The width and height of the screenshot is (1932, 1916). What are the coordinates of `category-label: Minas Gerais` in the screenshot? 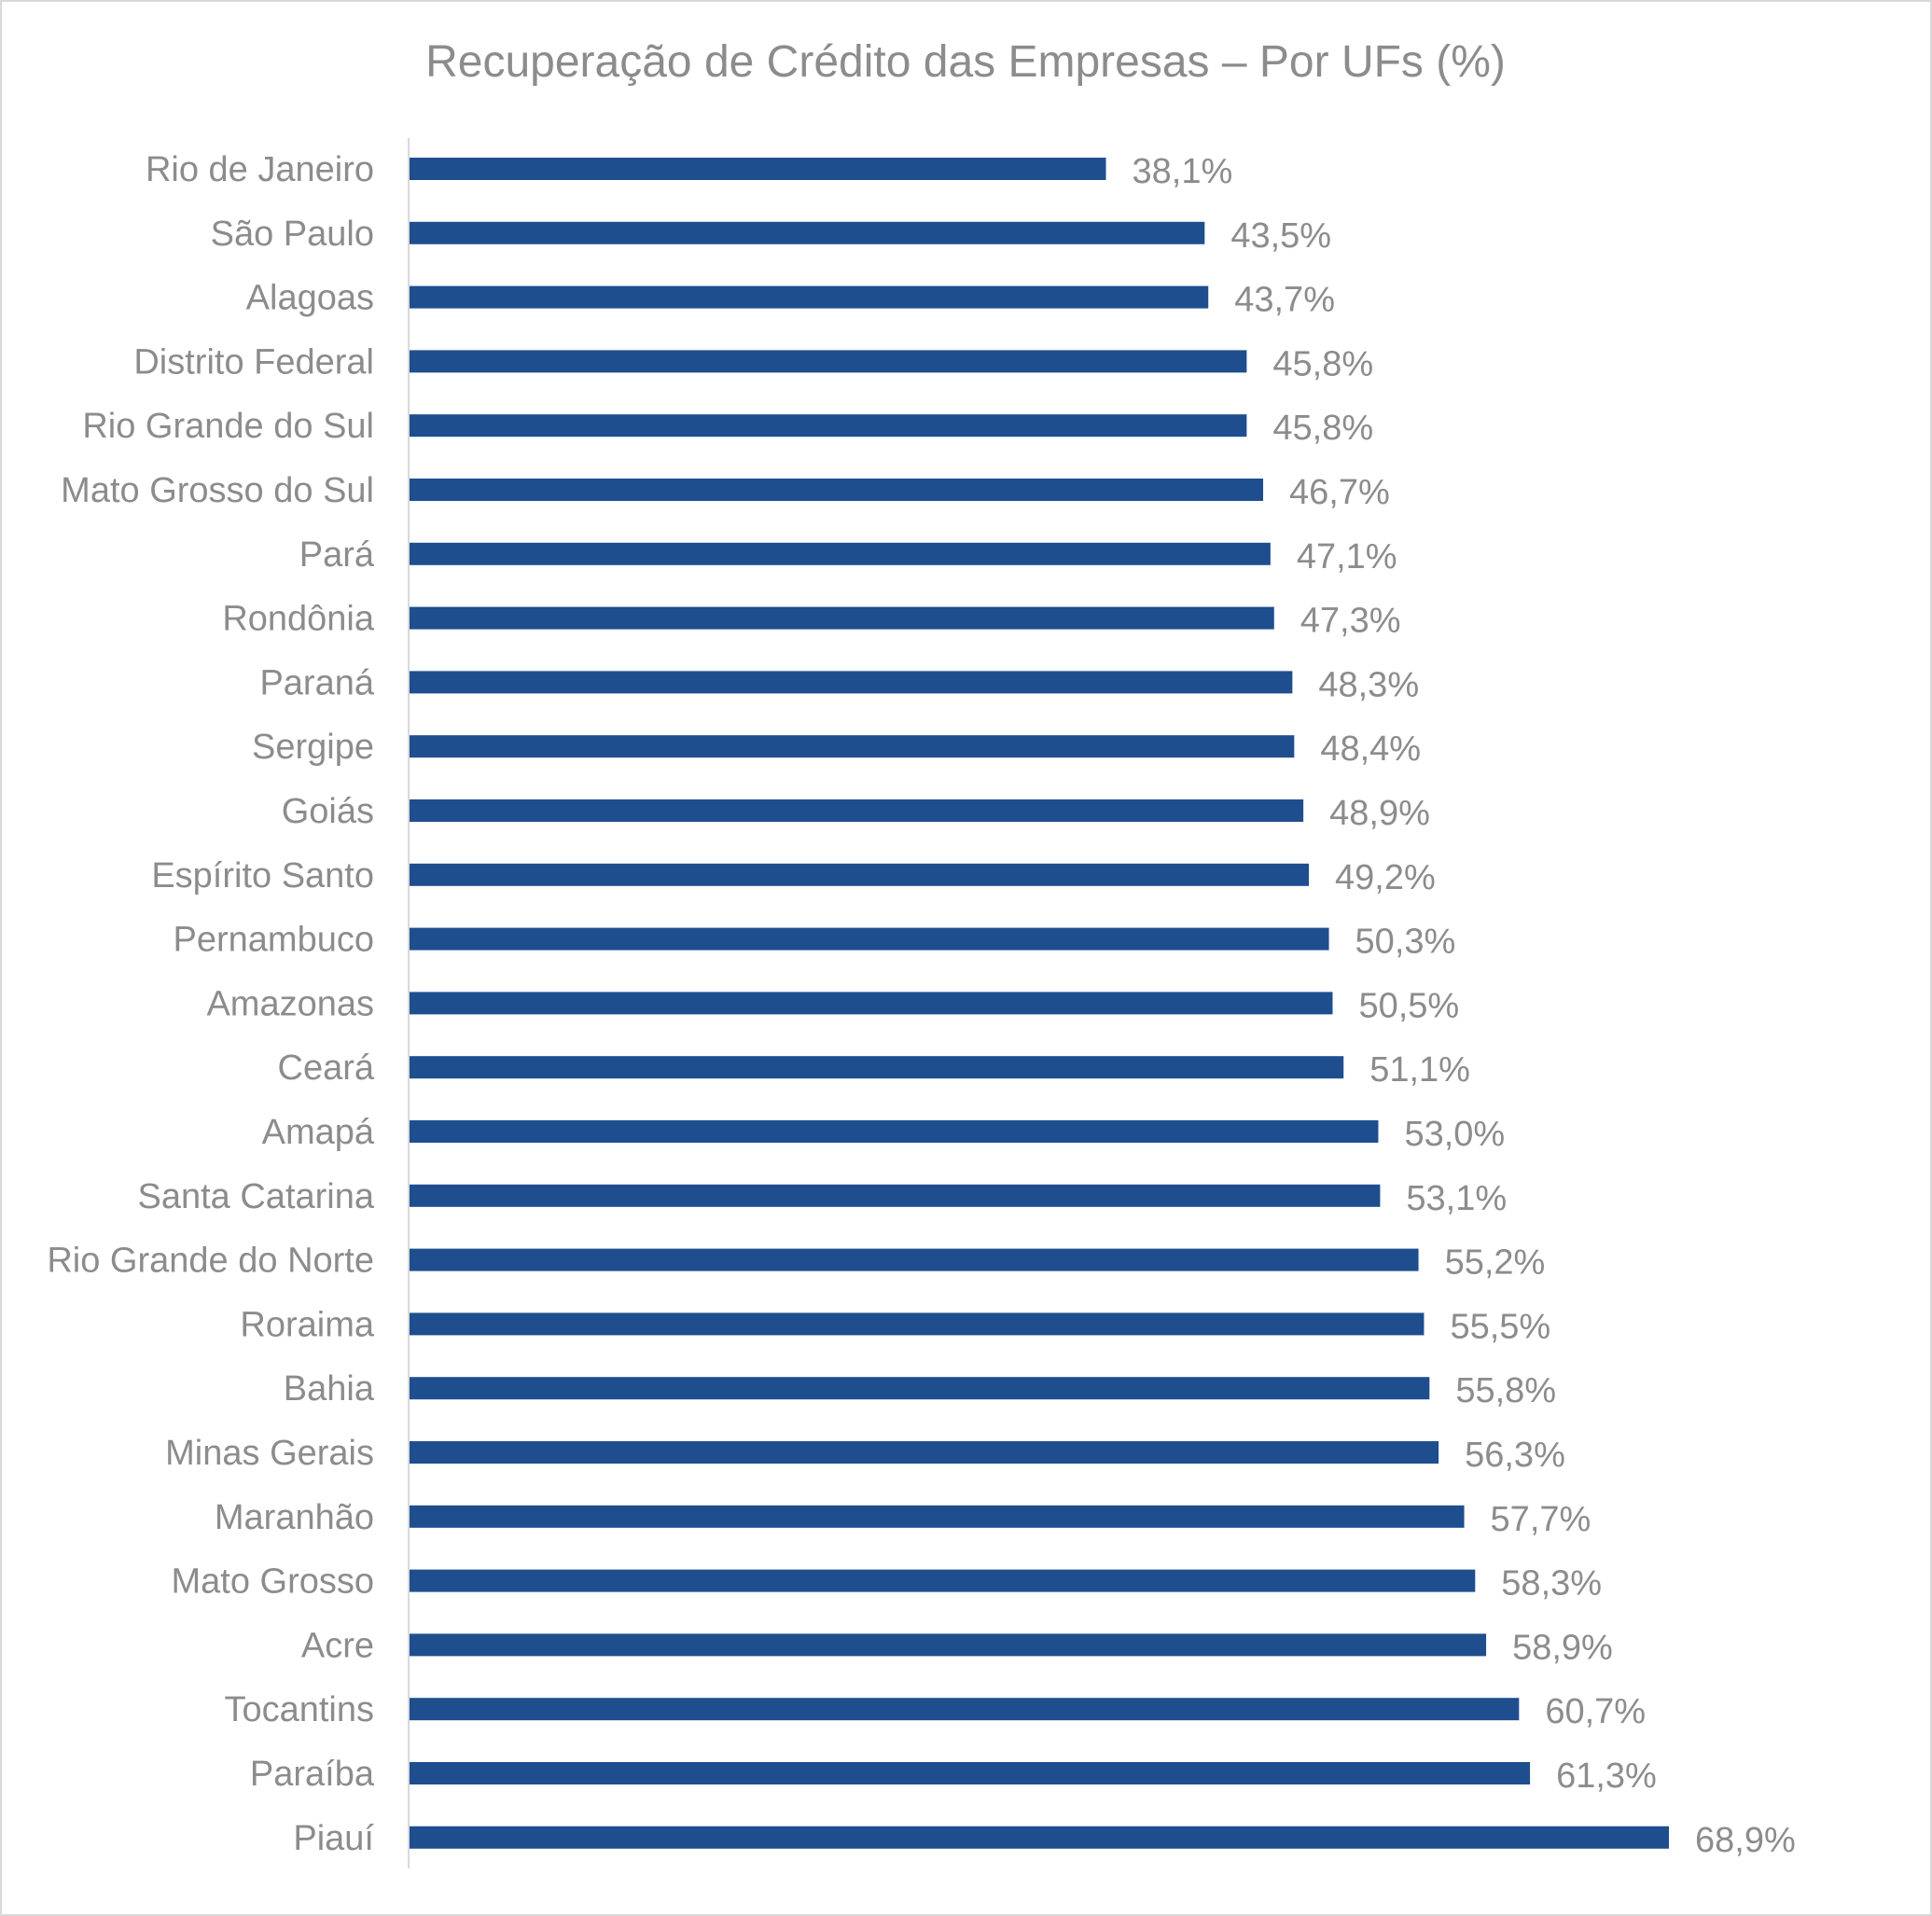 It's located at (269, 1454).